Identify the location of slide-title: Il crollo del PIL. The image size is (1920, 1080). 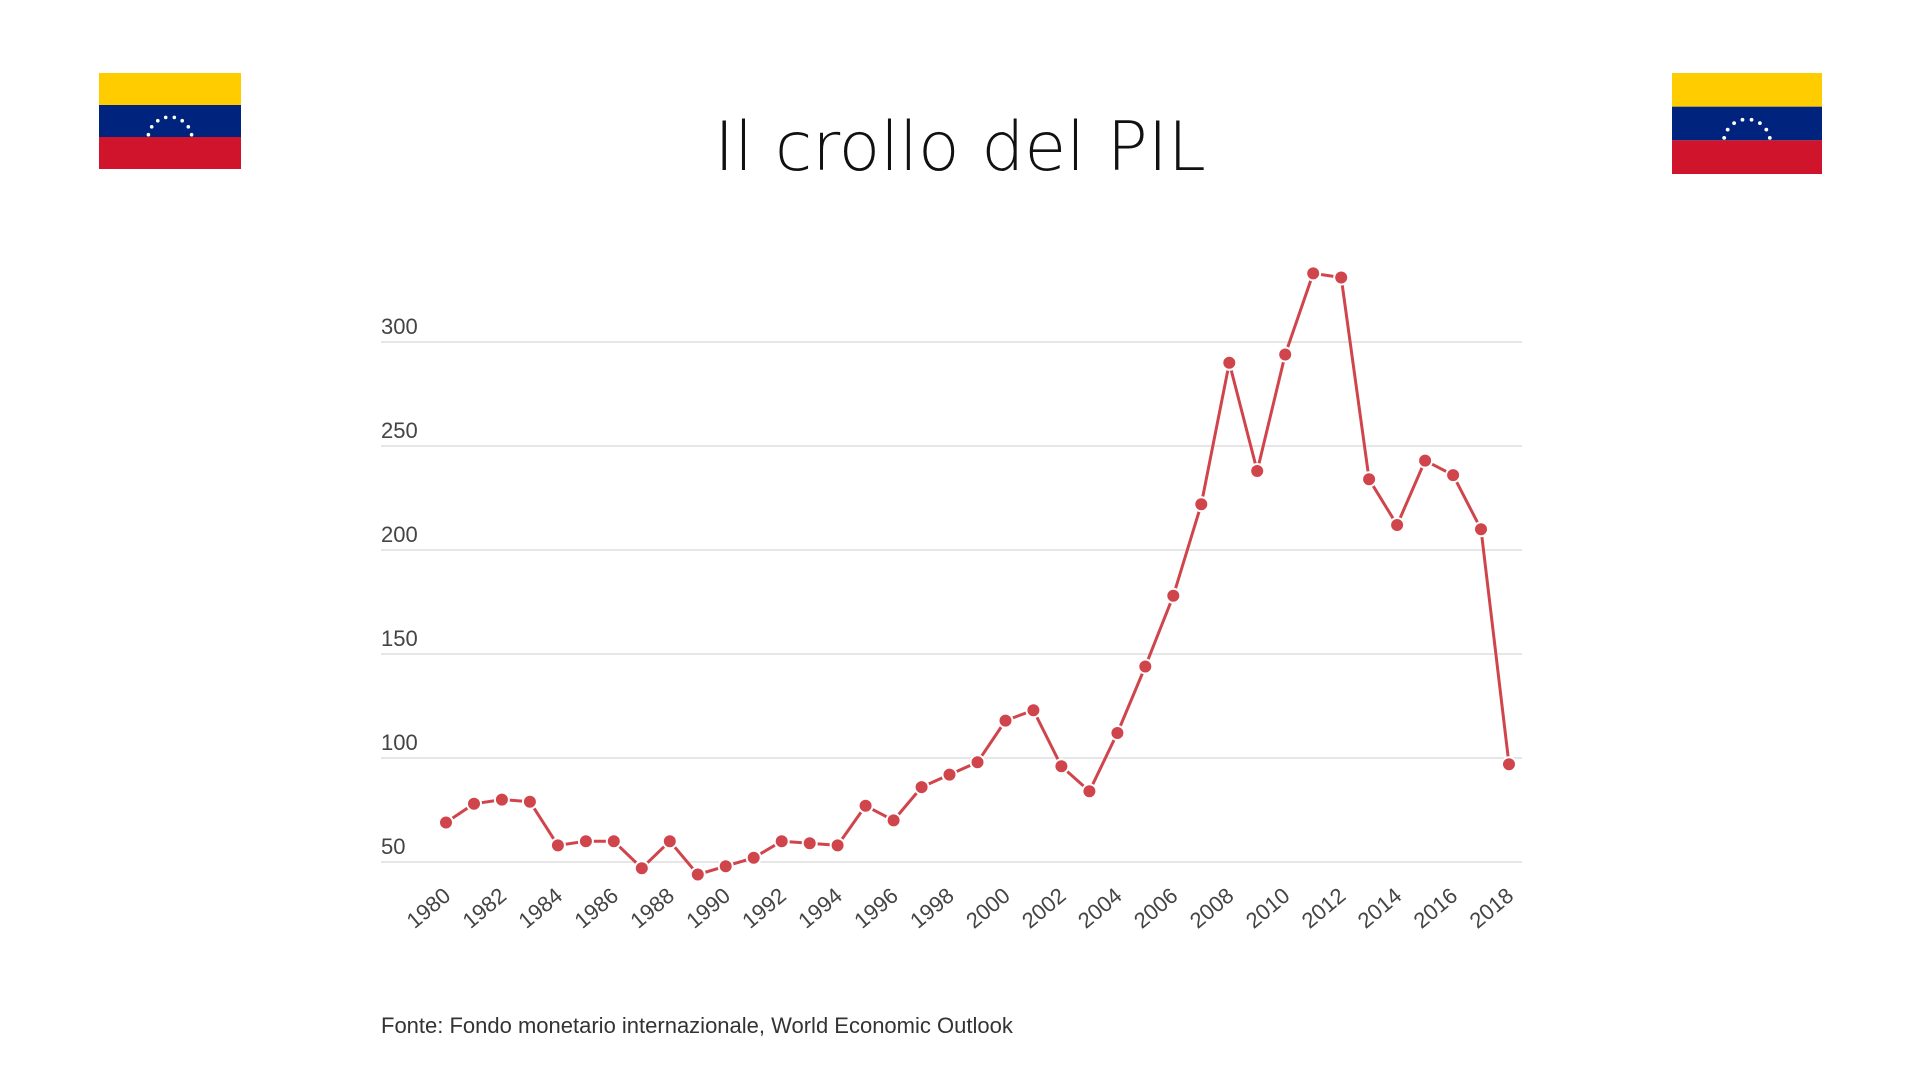
(960, 147).